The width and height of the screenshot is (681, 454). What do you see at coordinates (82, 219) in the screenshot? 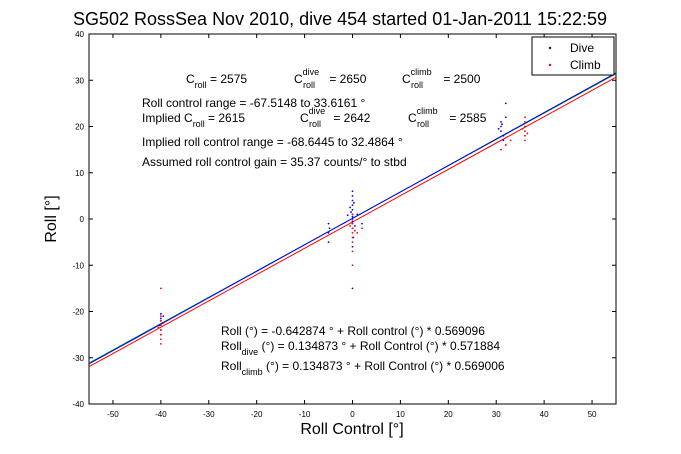
I see `y-tick-label: 0` at bounding box center [82, 219].